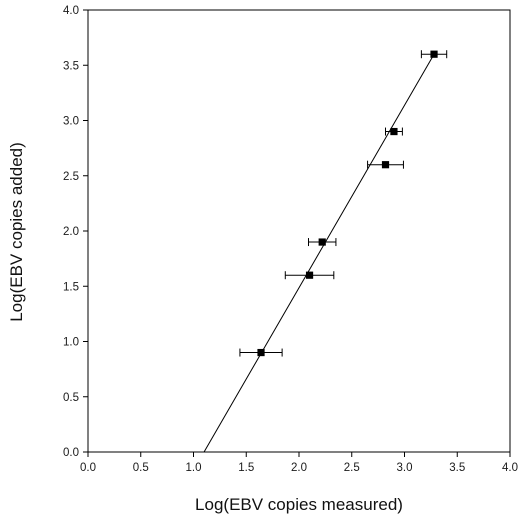  What do you see at coordinates (194, 468) in the screenshot?
I see `x-tick-label: 1.0` at bounding box center [194, 468].